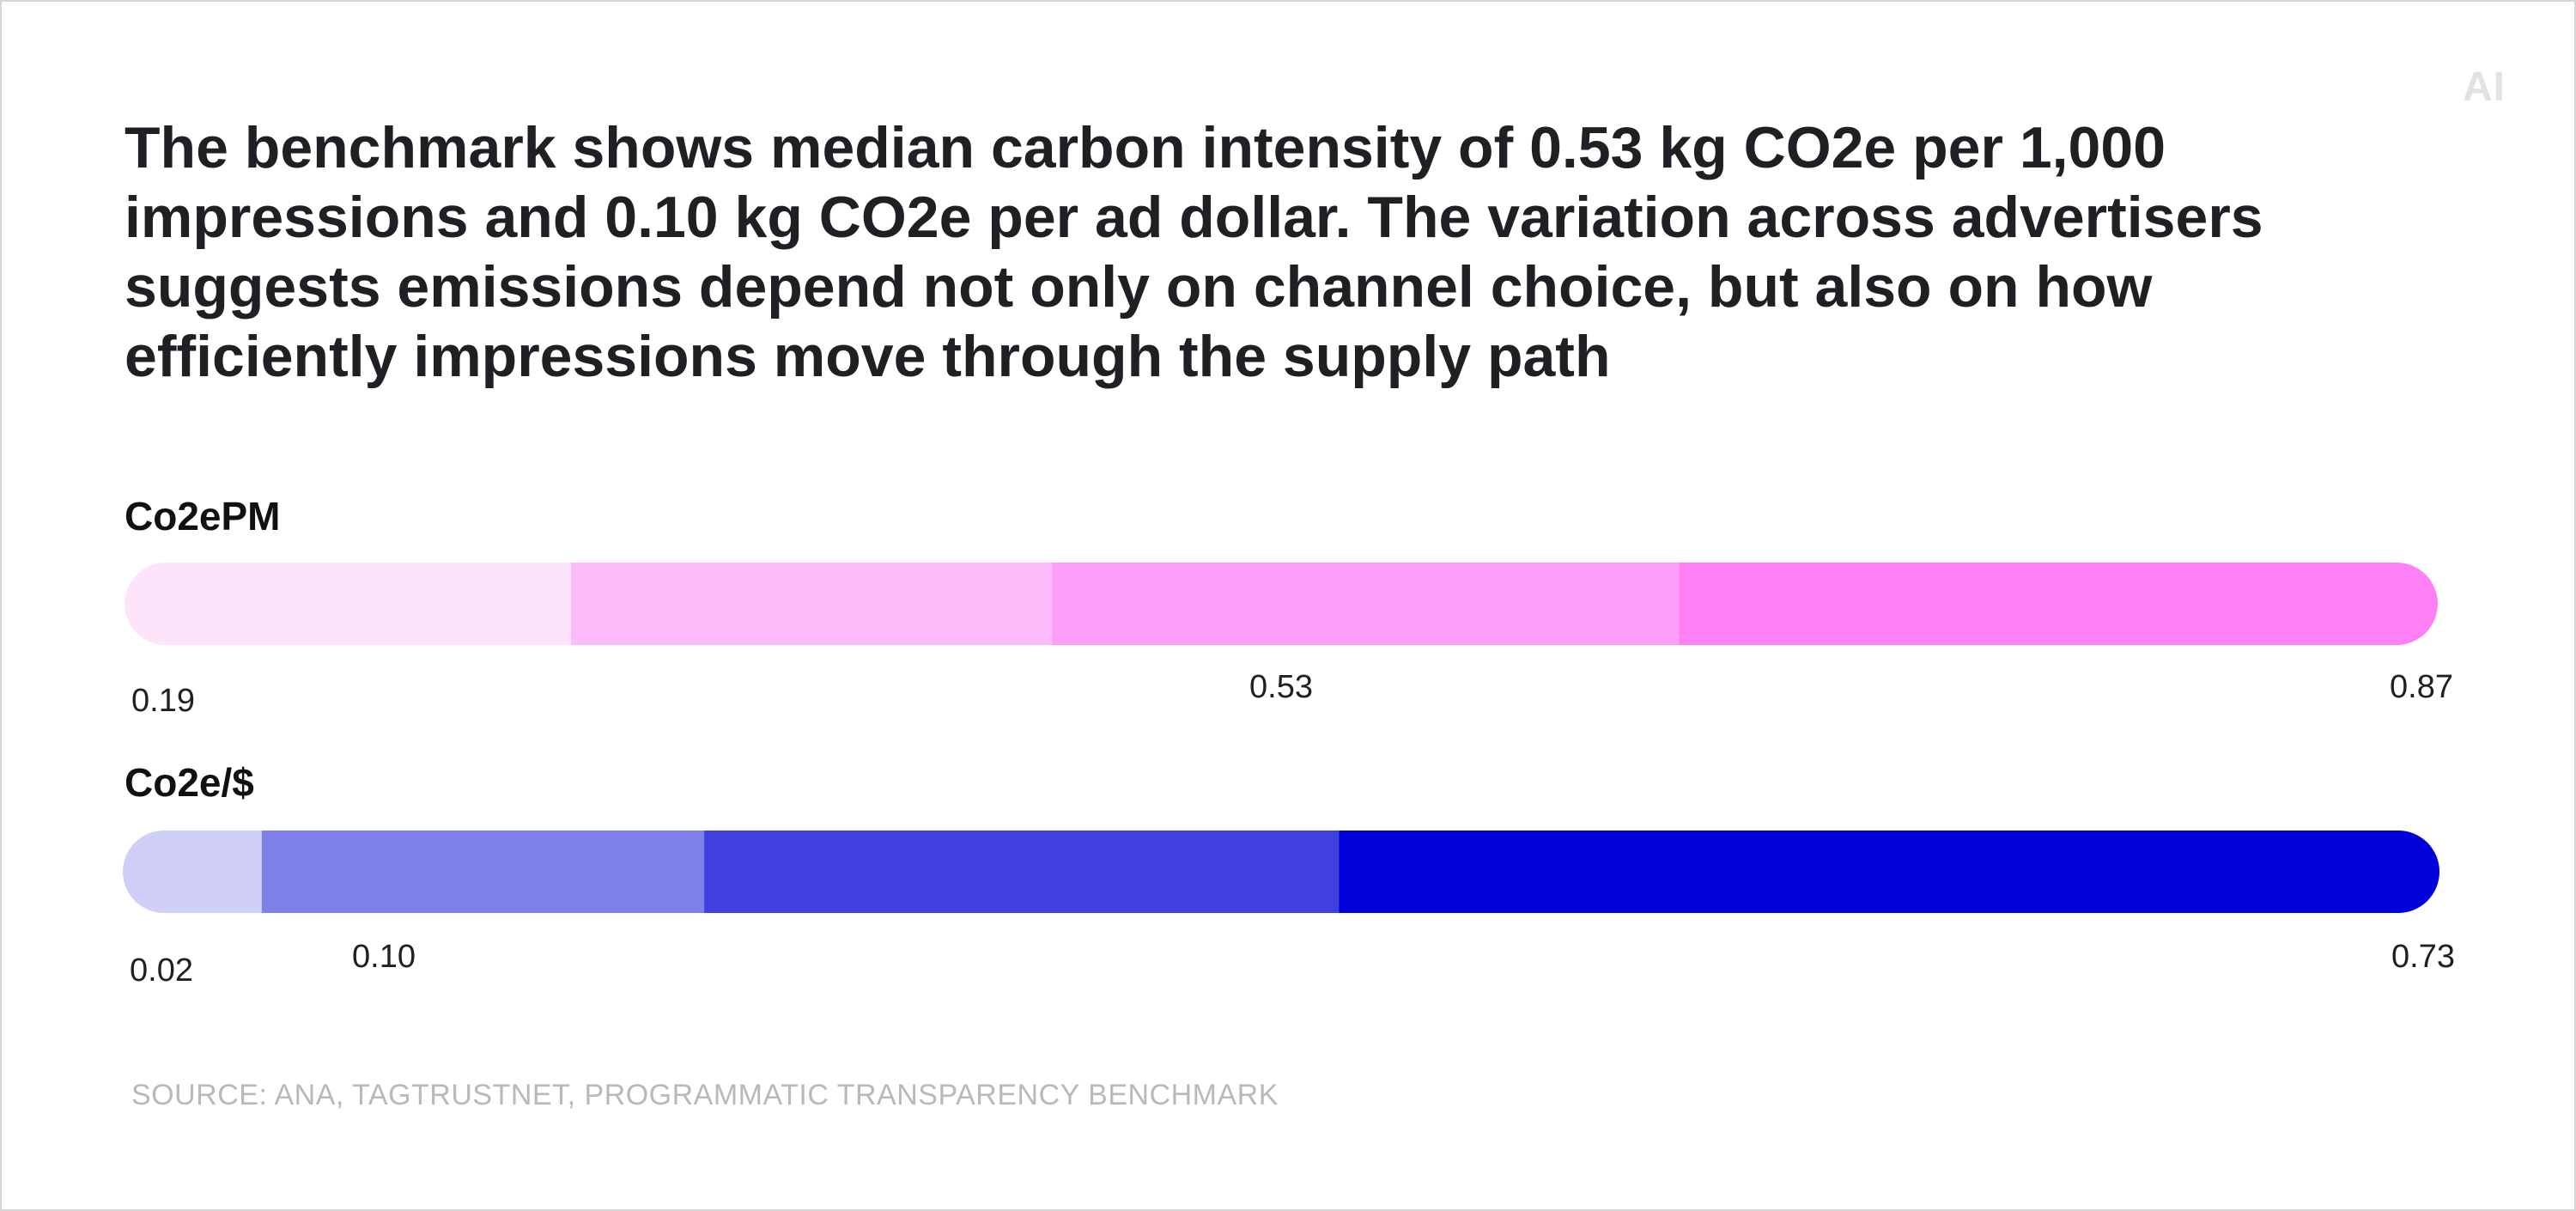 The height and width of the screenshot is (1211, 2576). I want to click on tick-label-co2epm-min: 0.19, so click(163, 701).